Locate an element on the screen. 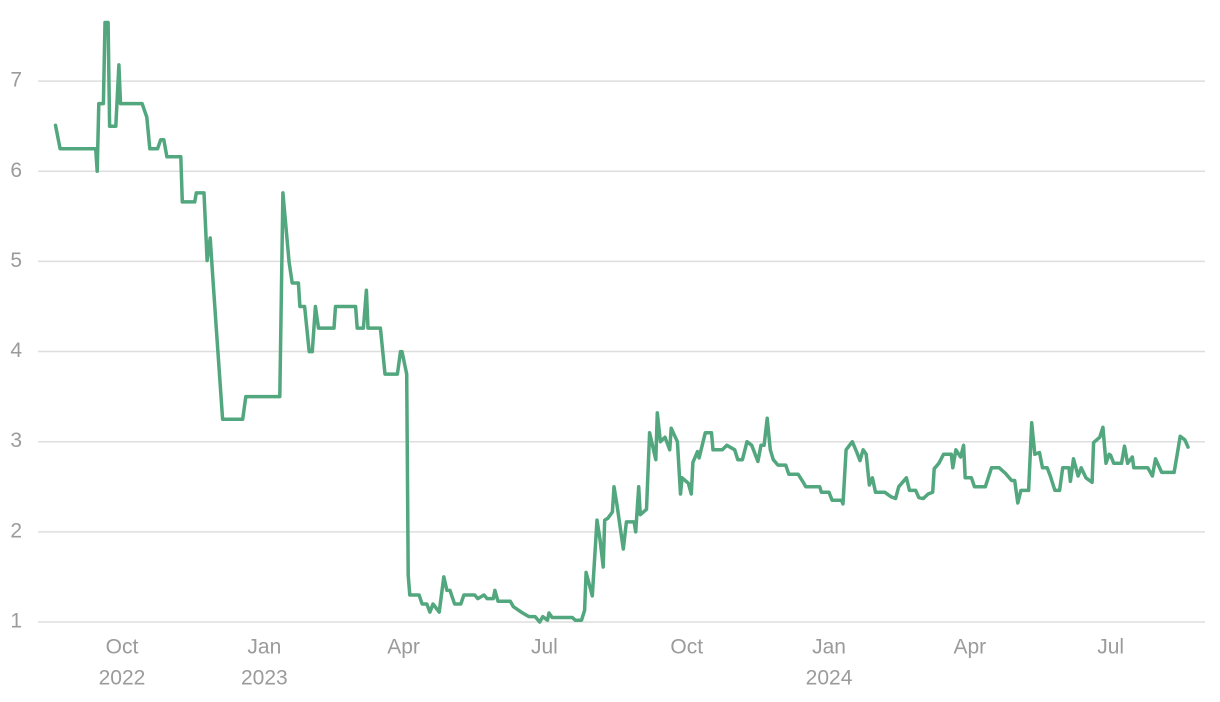 Image resolution: width=1220 pixels, height=702 pixels. y-tick-label: 2 is located at coordinates (16, 530).